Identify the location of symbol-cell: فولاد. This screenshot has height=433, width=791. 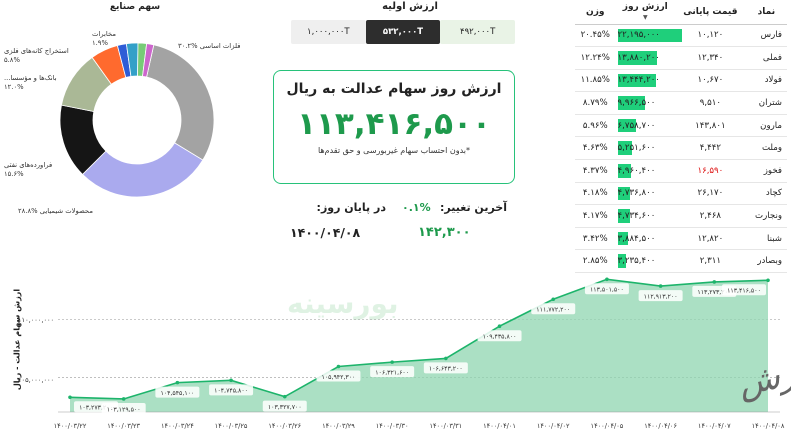
(766, 81).